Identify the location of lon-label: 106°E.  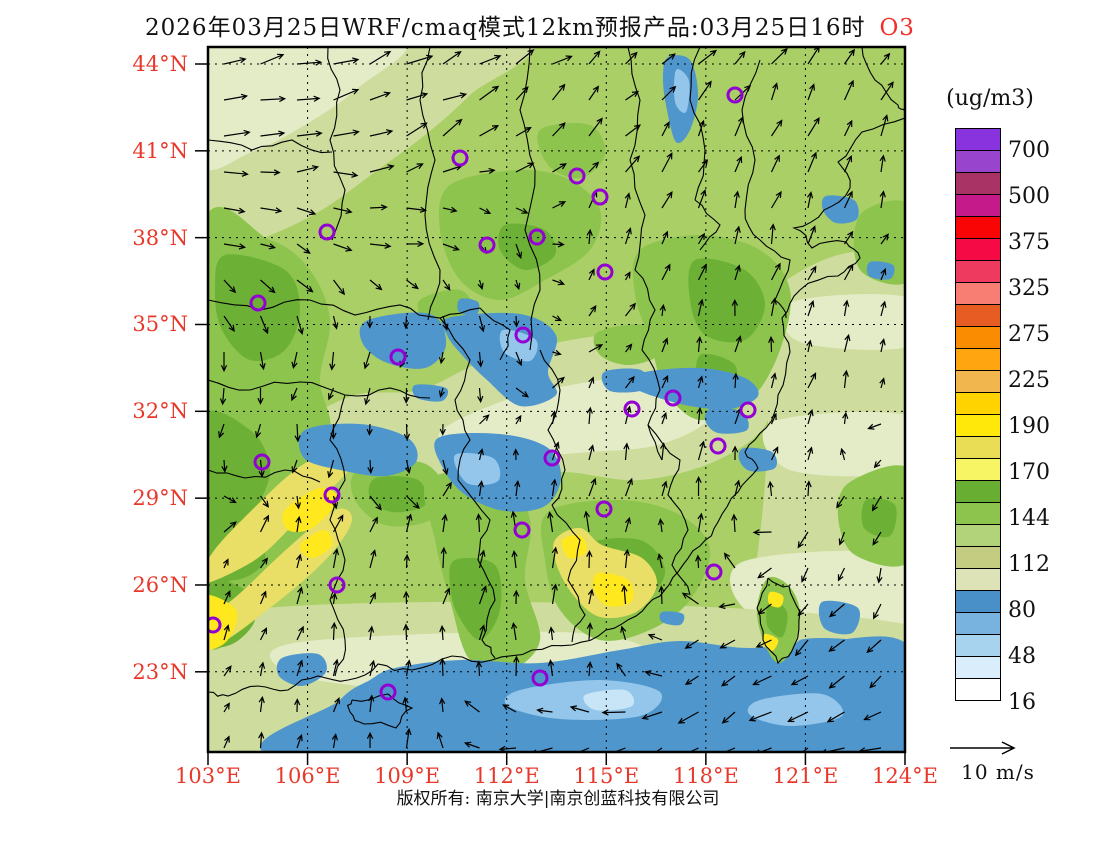
(307, 776).